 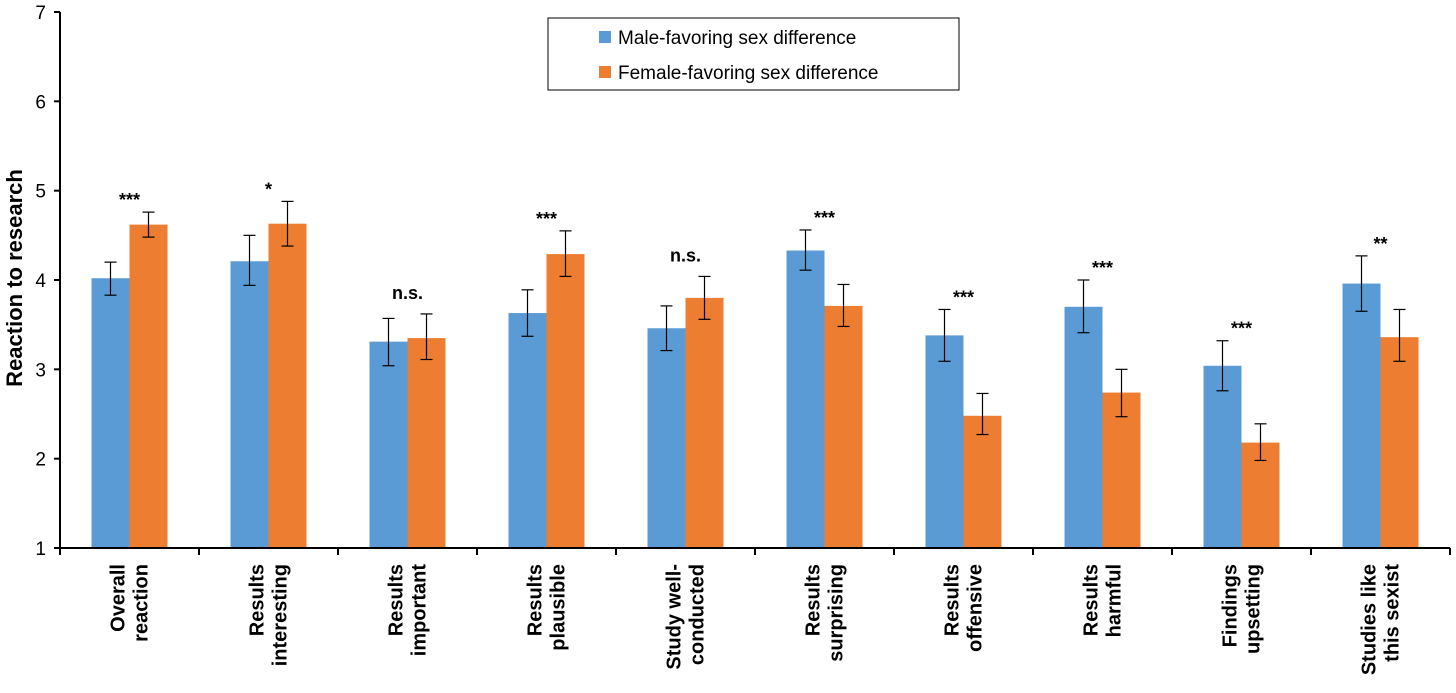 I want to click on legend-label-female: Female-favoring sex difference, so click(x=748, y=73).